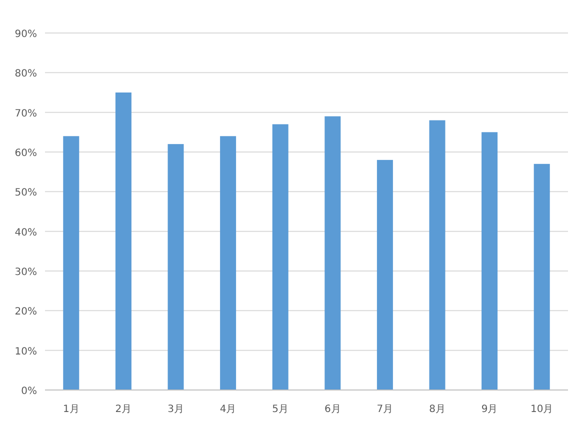  Describe the element at coordinates (385, 409) in the screenshot. I see `x-tick-label: 7月` at that location.